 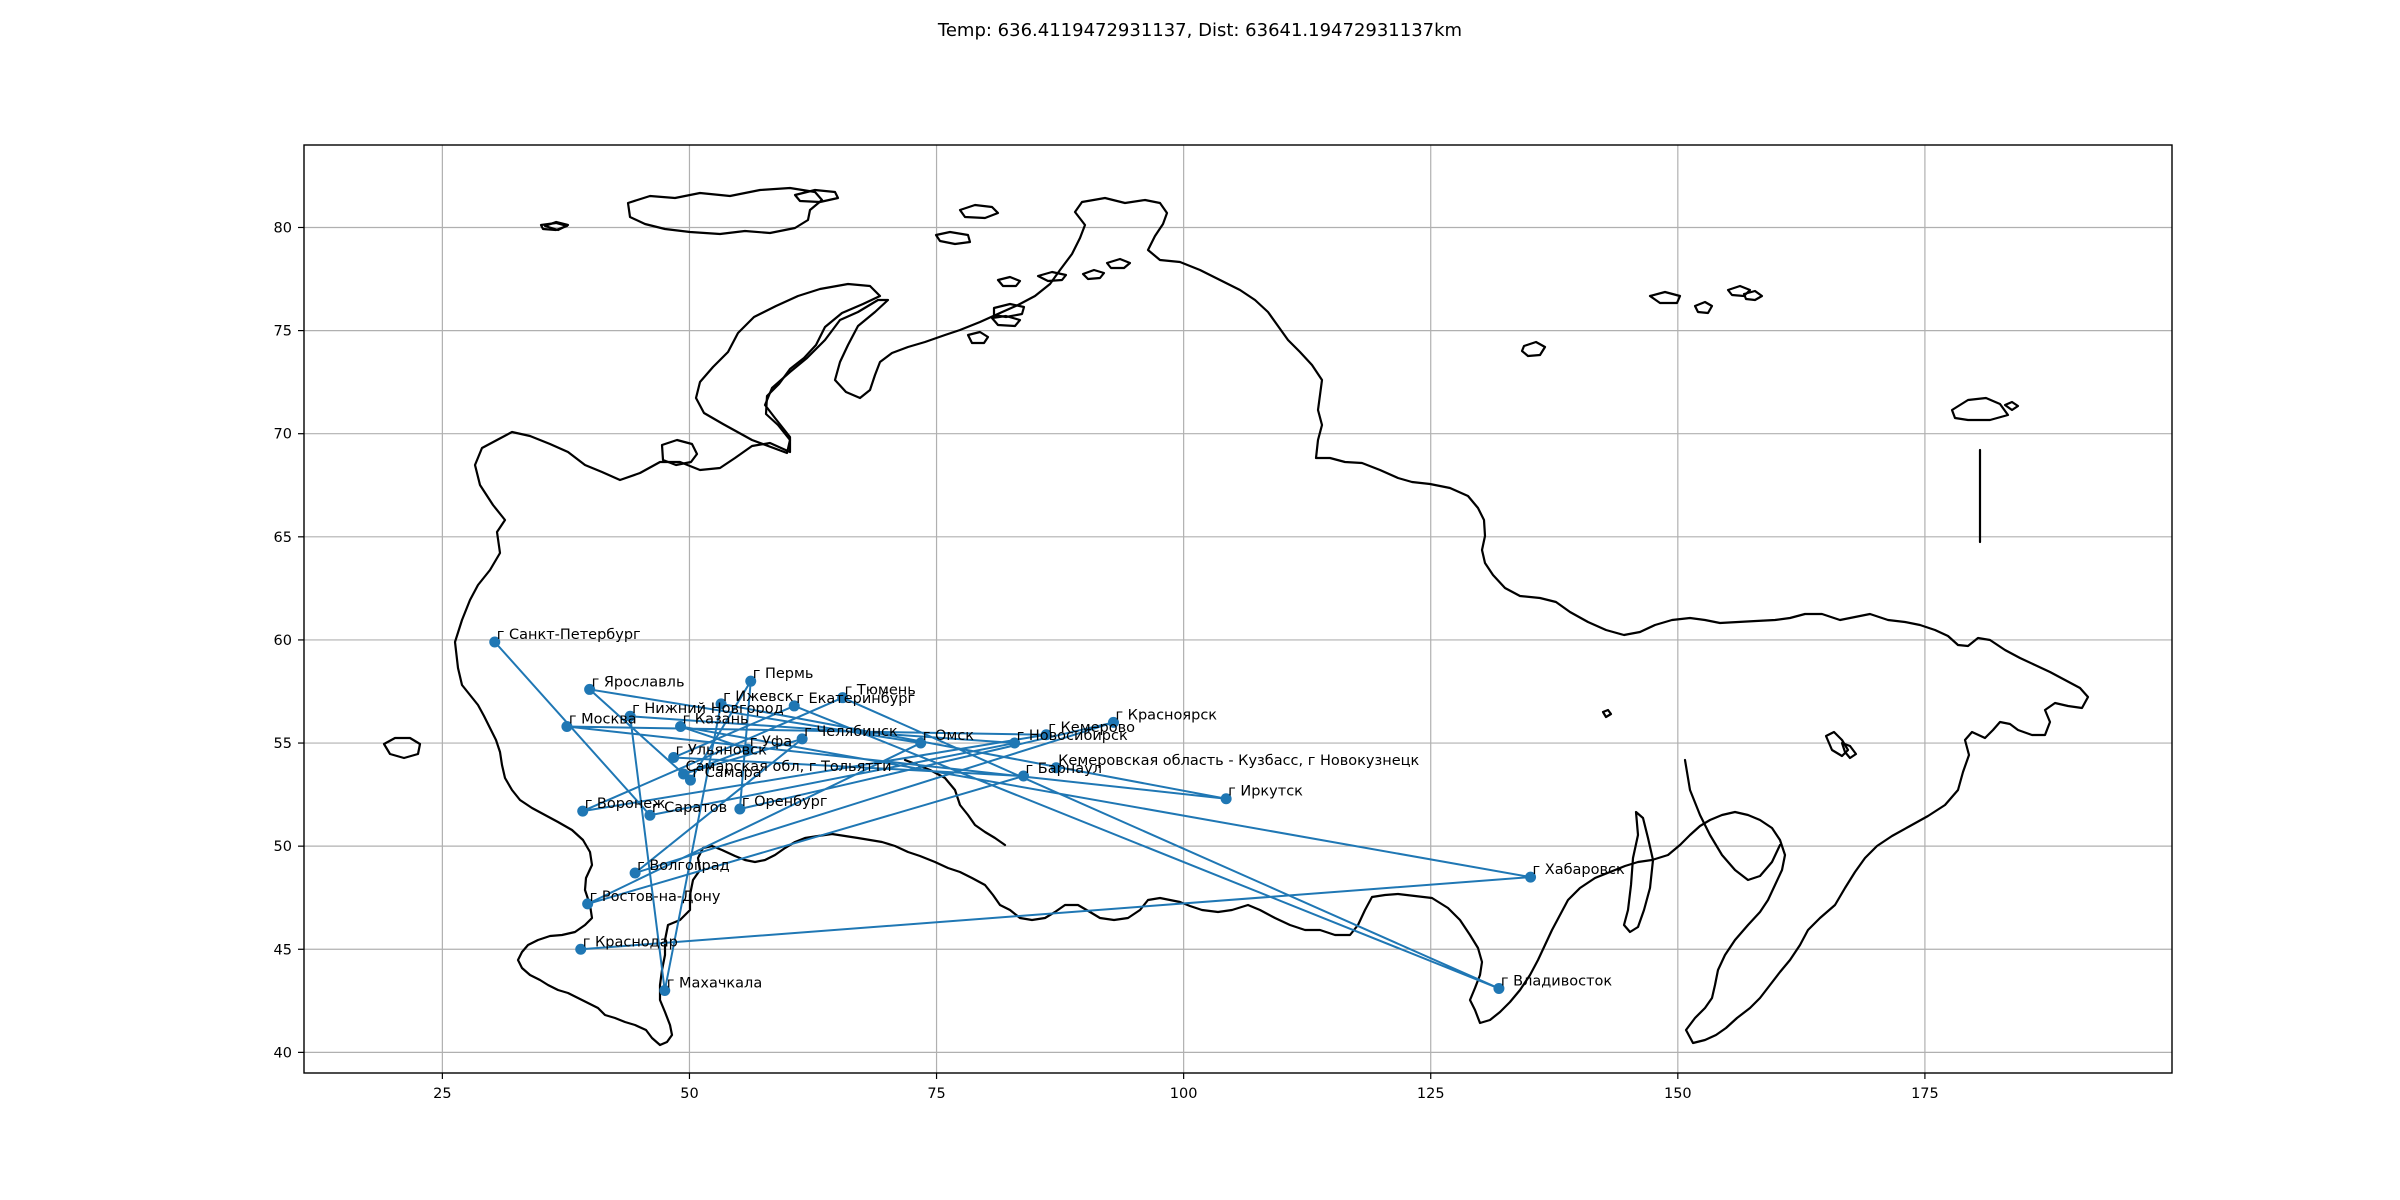 What do you see at coordinates (556, 226) in the screenshot?
I see `kolguev-island` at bounding box center [556, 226].